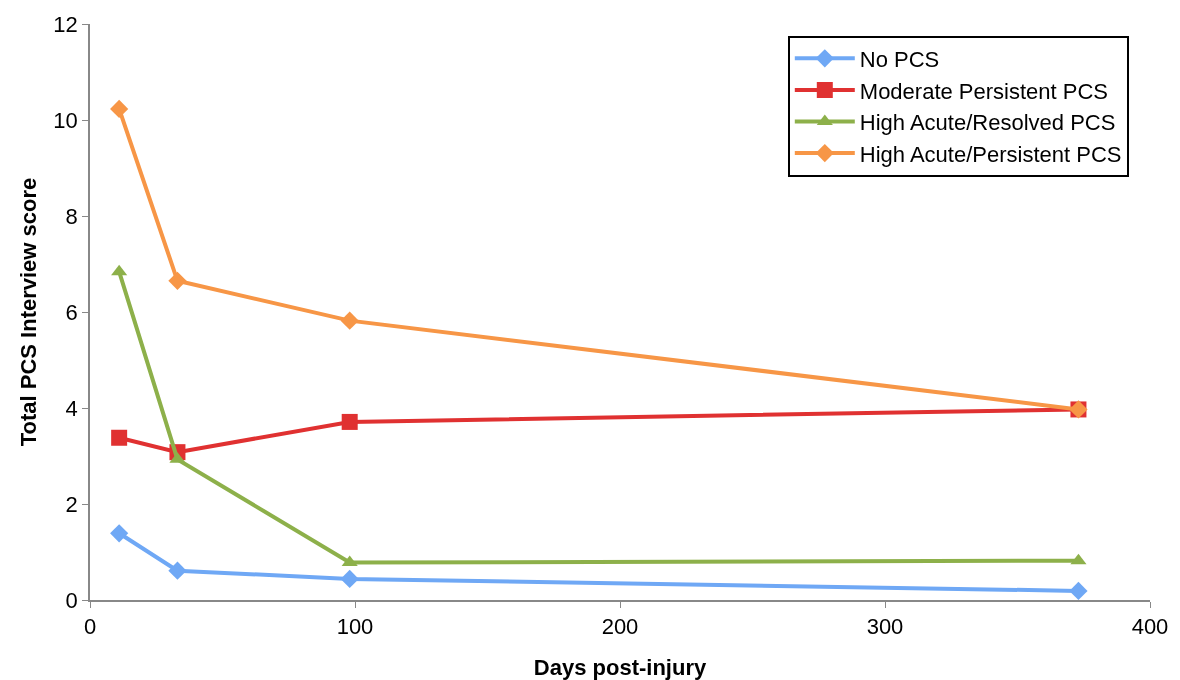 The height and width of the screenshot is (680, 1180). What do you see at coordinates (65, 24) in the screenshot?
I see `y-tick-label: 12` at bounding box center [65, 24].